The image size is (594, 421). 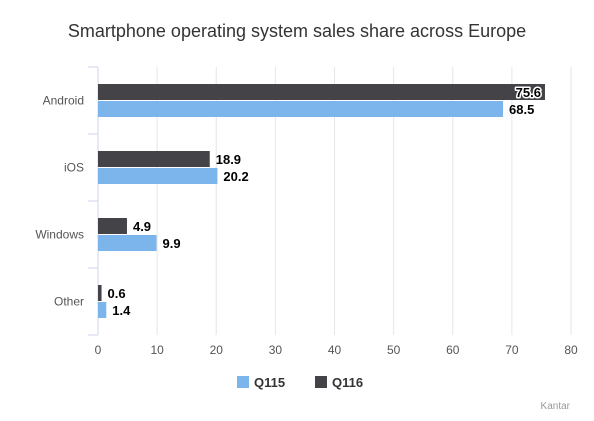 What do you see at coordinates (59, 235) in the screenshot?
I see `category-label: Windows` at bounding box center [59, 235].